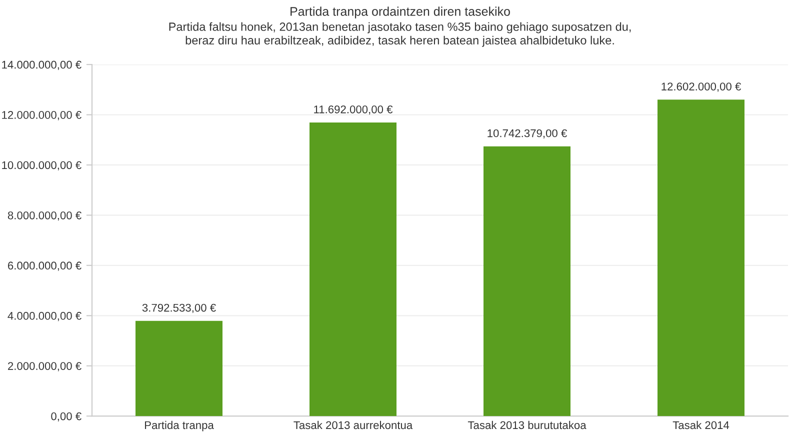 The width and height of the screenshot is (800, 445). What do you see at coordinates (701, 425) in the screenshot?
I see `x-tick-label: Tasak 2014` at bounding box center [701, 425].